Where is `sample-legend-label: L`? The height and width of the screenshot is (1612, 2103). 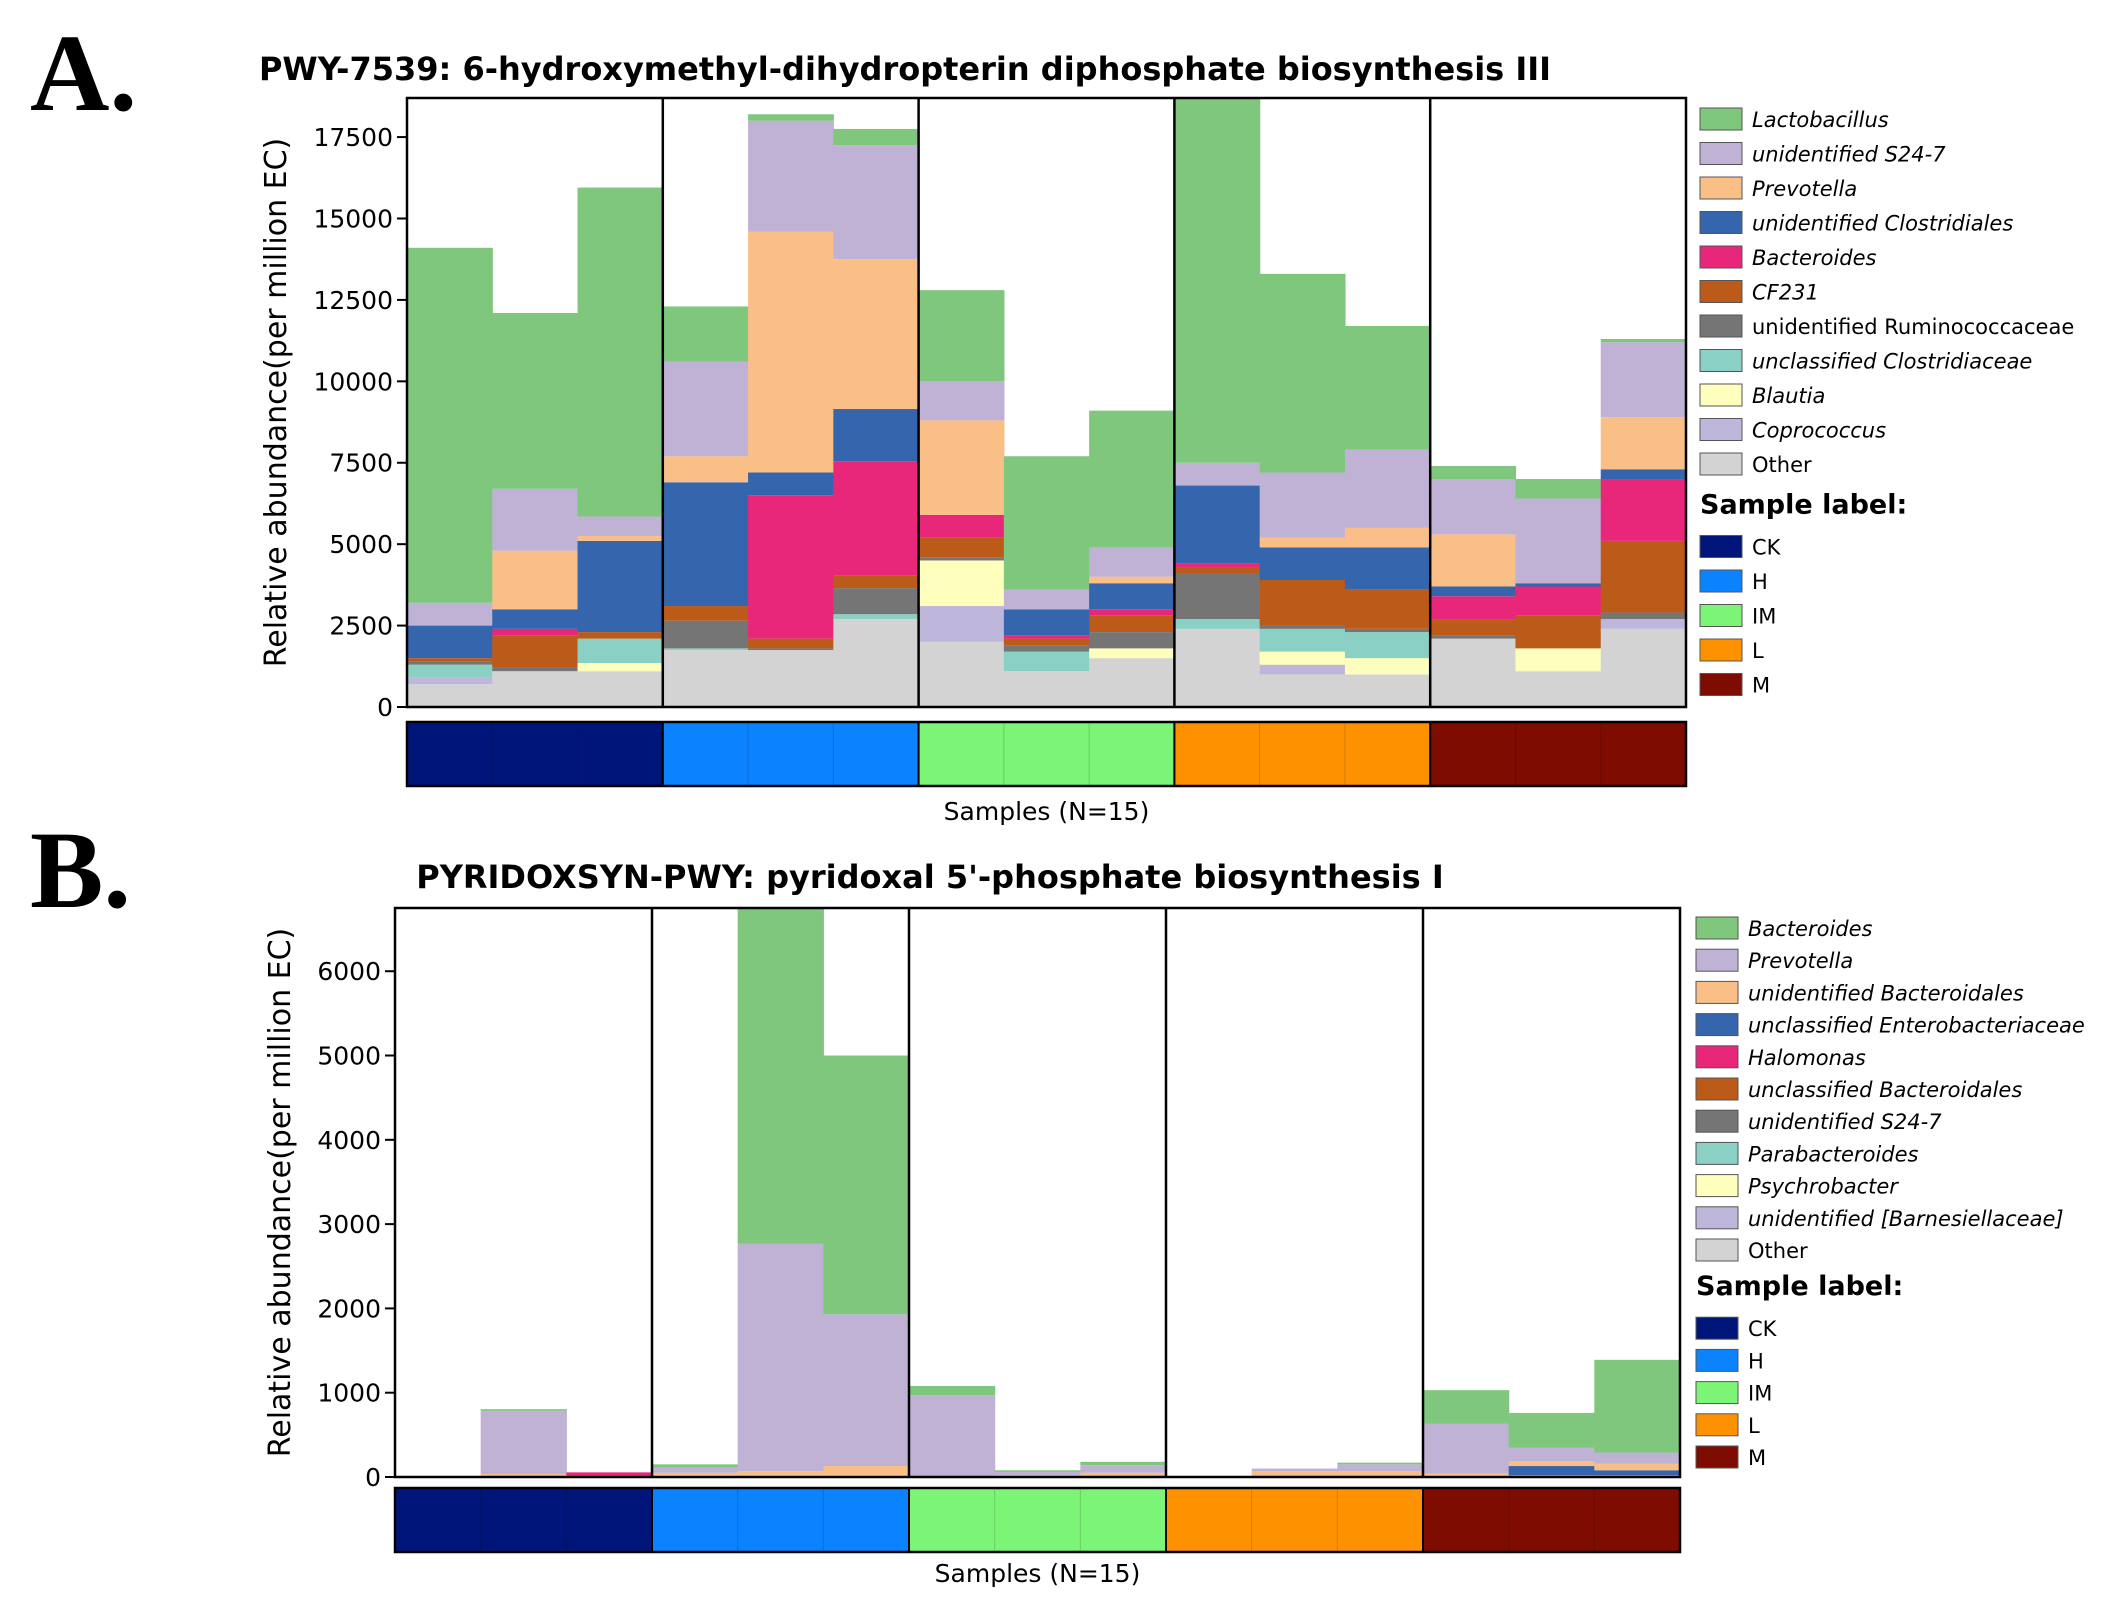 sample-legend-label: L is located at coordinates (1758, 651).